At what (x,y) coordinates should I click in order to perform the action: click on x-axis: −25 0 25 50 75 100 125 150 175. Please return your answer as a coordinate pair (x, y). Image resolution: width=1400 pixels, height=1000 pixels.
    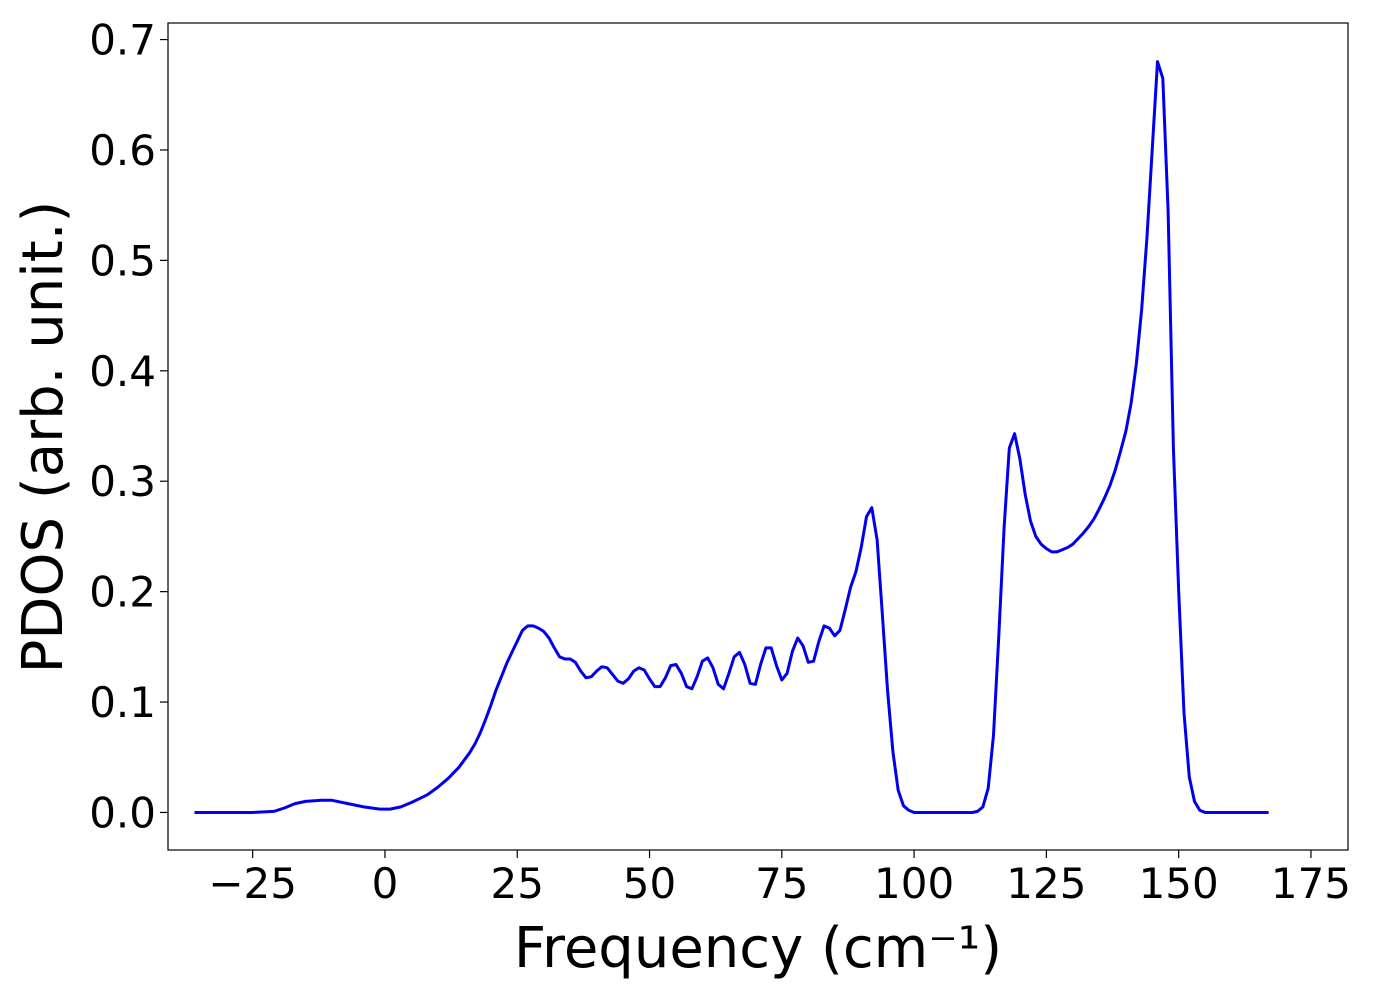
    Looking at the image, I should click on (779, 879).